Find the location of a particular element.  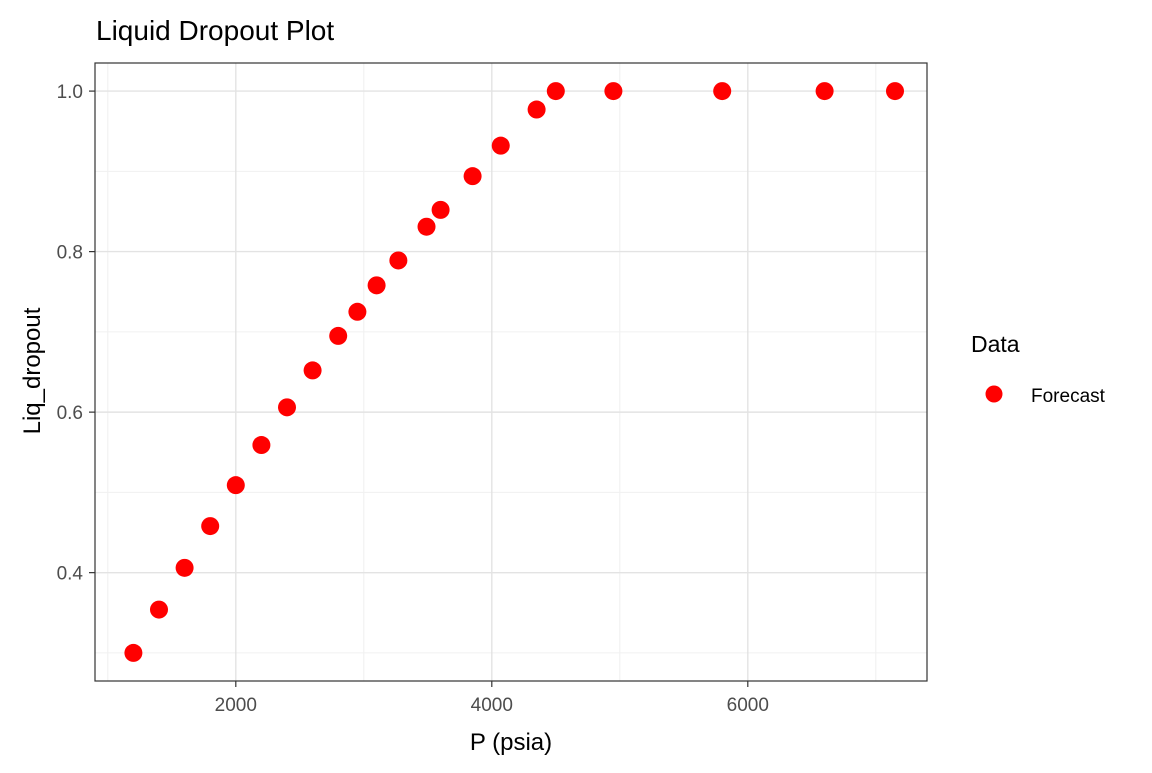

x-tick-label: 6000 is located at coordinates (748, 705).